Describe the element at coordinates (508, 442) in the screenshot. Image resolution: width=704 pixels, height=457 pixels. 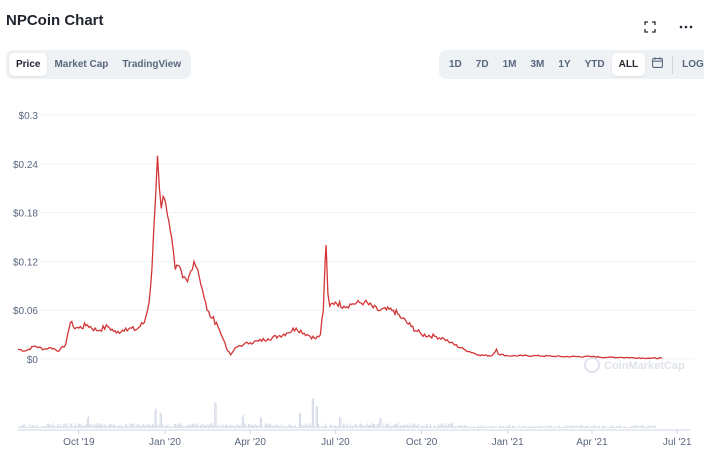
I see `x-tick-label: Jan '21` at that location.